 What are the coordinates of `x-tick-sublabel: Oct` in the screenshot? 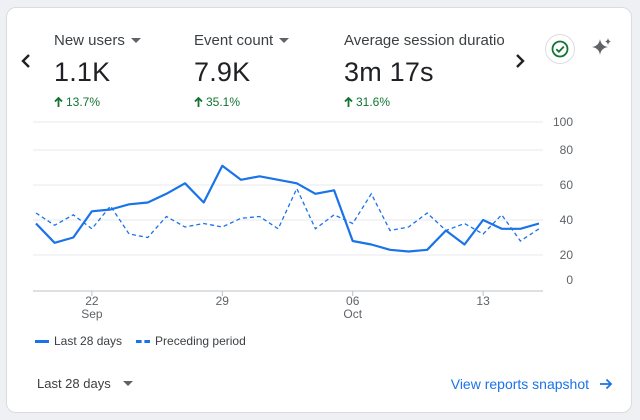 It's located at (352, 314).